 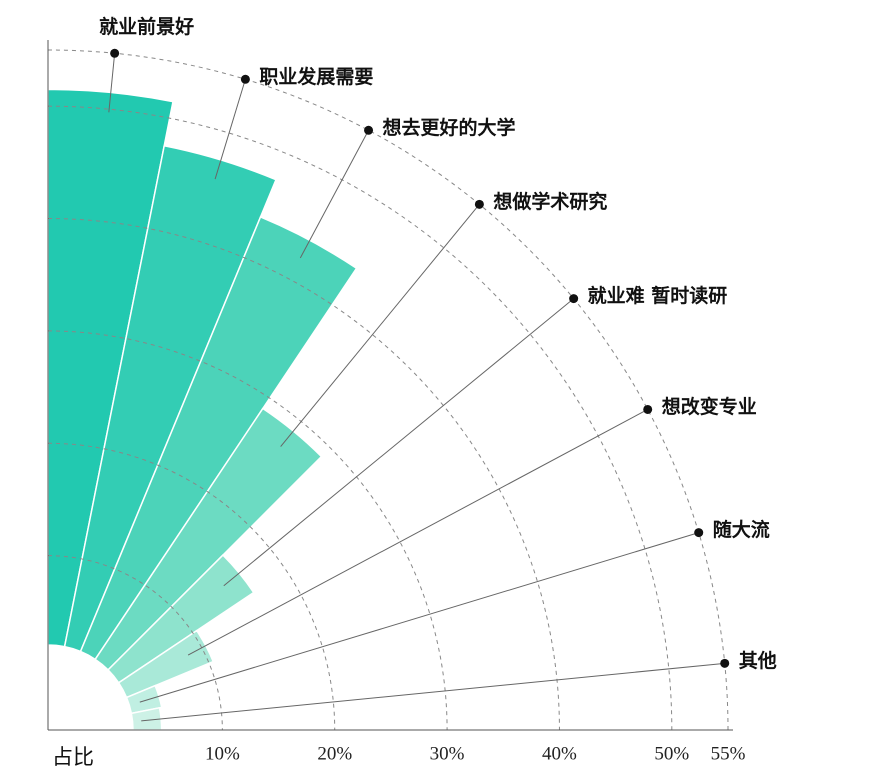 I want to click on category-label: 就业前景好, so click(x=146, y=26).